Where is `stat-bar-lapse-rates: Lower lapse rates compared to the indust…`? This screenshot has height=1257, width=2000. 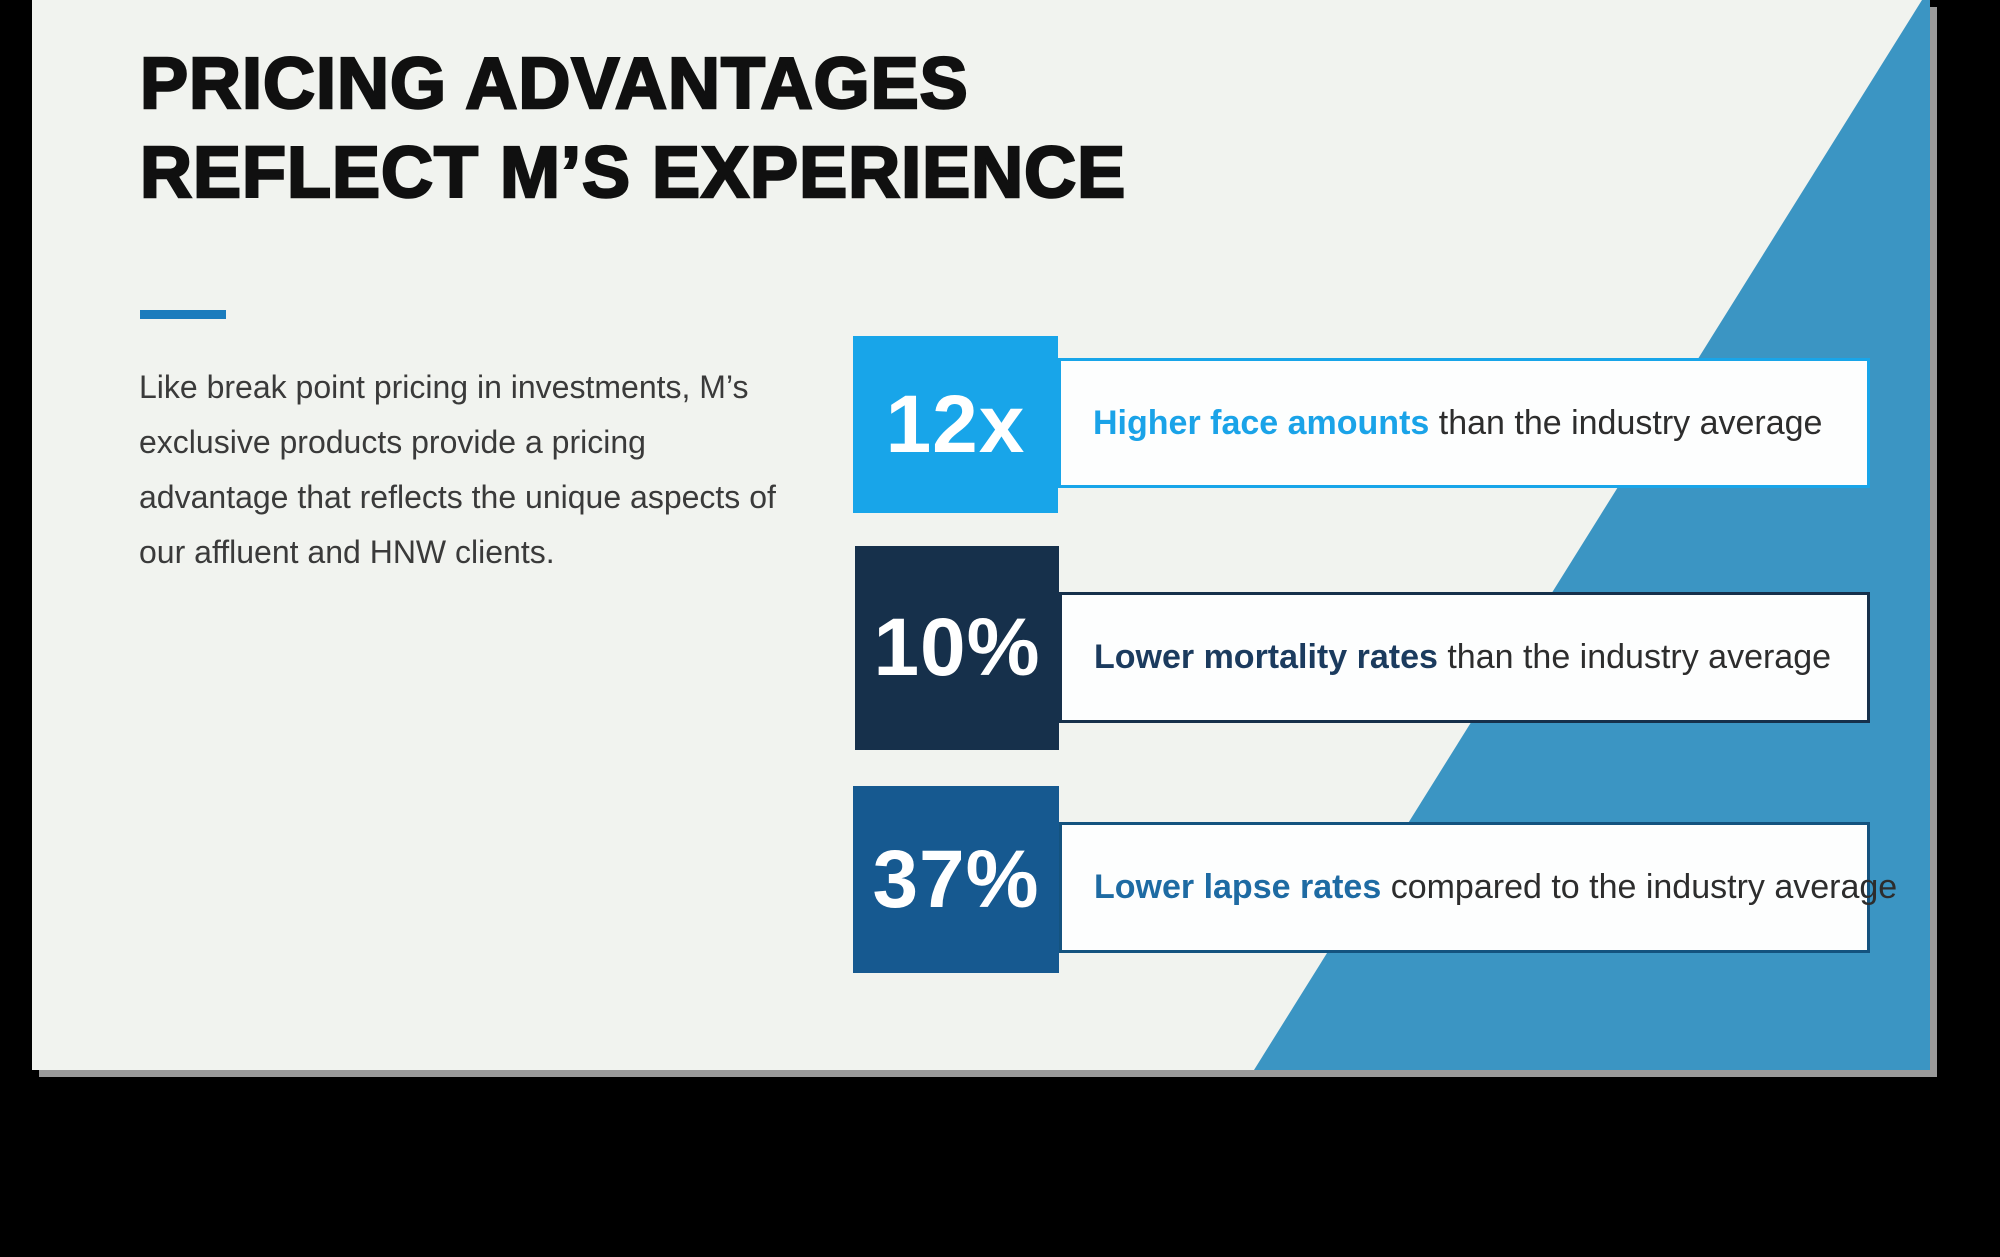 stat-bar-lapse-rates: Lower lapse rates compared to the indust… is located at coordinates (1478, 887).